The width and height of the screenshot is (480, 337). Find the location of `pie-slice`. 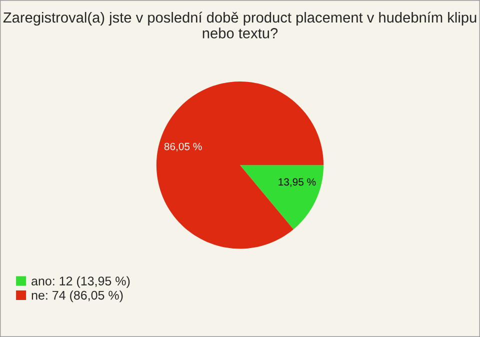

pie-slice is located at coordinates (282, 197).